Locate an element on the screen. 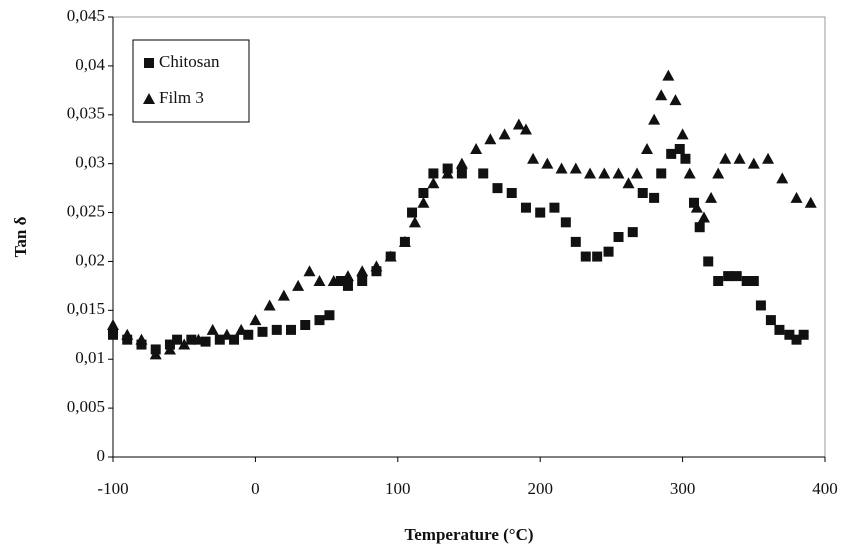 The image size is (848, 557). y-tick-label: 0,035 is located at coordinates (86, 113).